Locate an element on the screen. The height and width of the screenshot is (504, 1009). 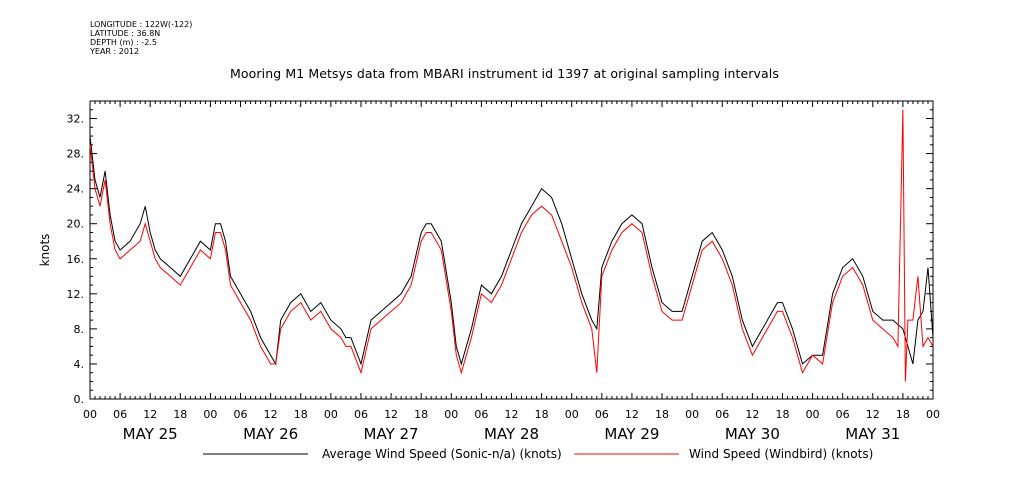
day-label: MAY 30 is located at coordinates (752, 434).